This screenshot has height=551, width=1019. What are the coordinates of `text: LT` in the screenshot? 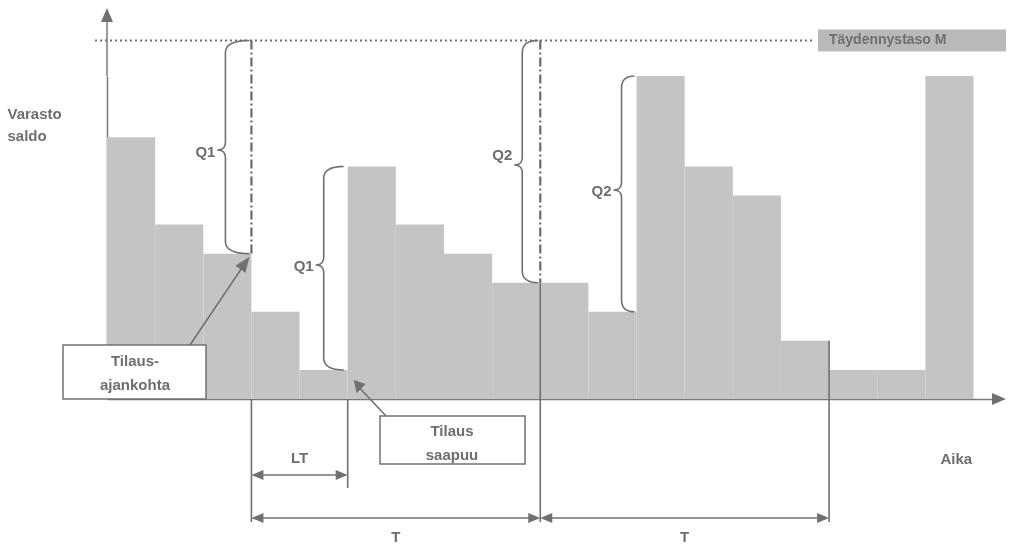 It's located at (299, 457).